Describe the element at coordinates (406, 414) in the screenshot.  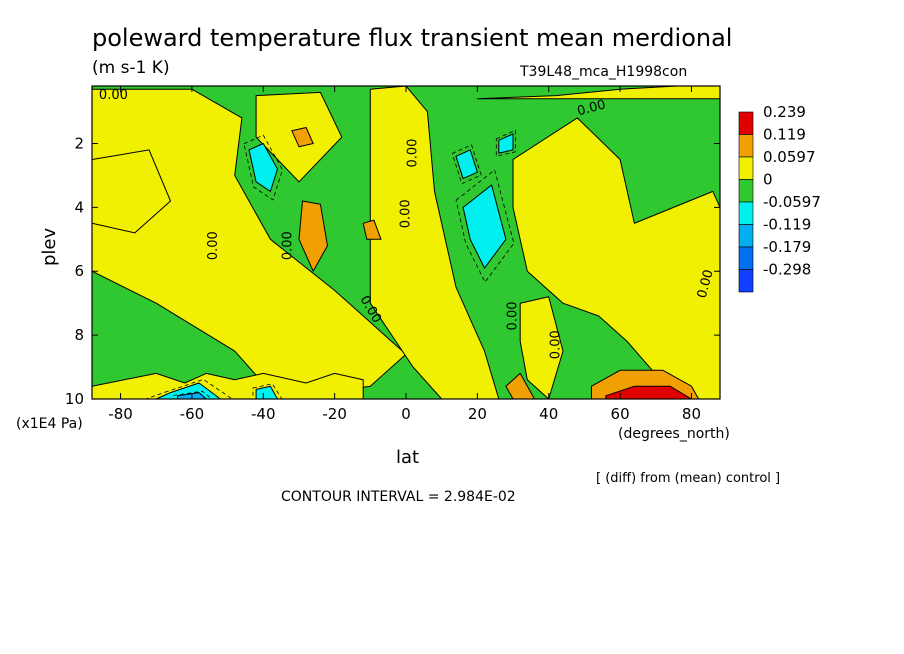
I see `x-tick-label: 0` at that location.